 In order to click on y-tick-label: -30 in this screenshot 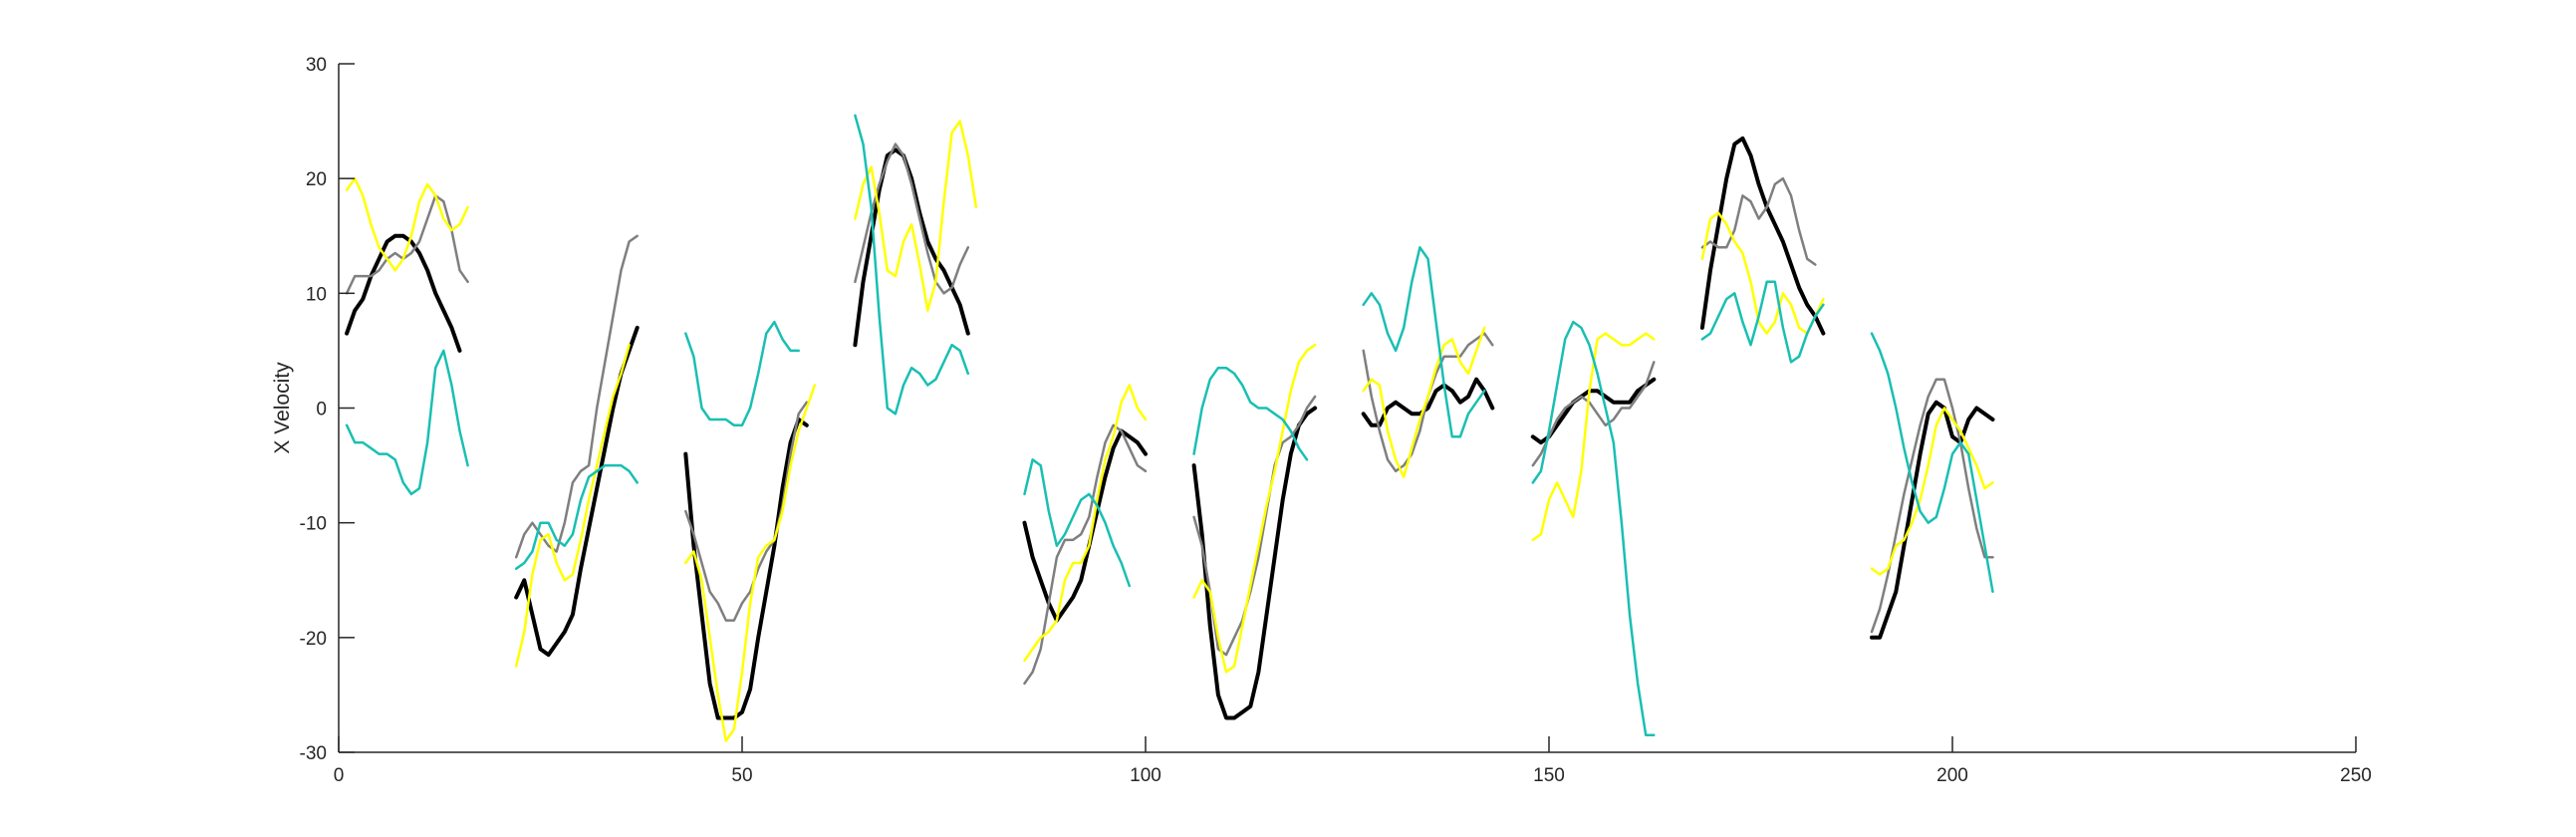, I will do `click(313, 753)`.